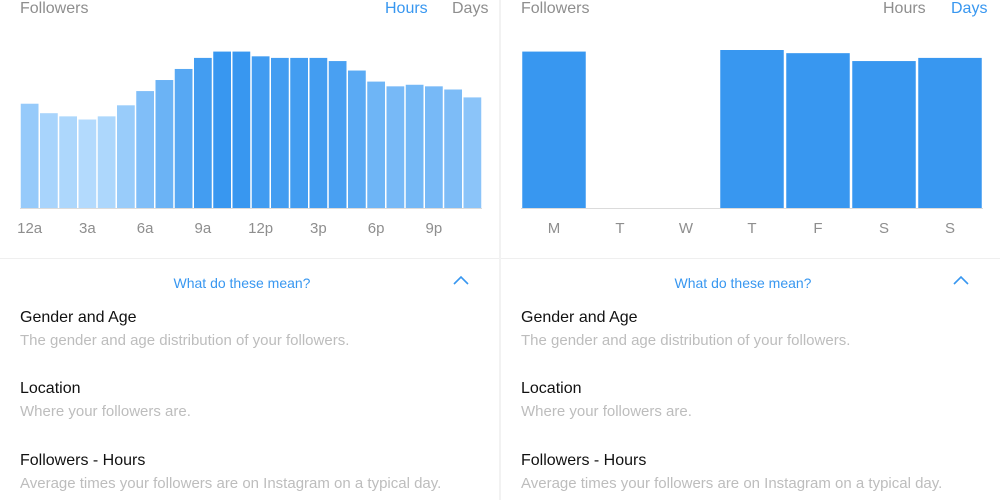 The image size is (1000, 500). I want to click on x-tick-label: 12p, so click(260, 228).